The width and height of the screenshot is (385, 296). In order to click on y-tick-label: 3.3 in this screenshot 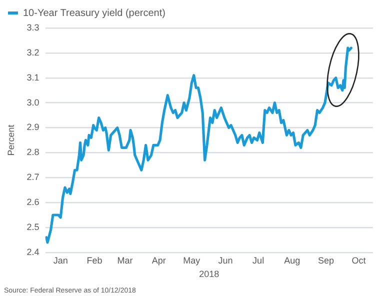, I will do `click(33, 27)`.